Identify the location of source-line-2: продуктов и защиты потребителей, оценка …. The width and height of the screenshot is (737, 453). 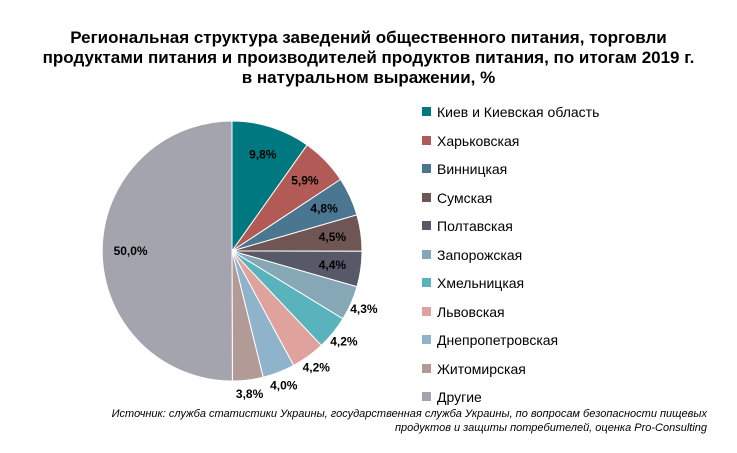
(550, 428).